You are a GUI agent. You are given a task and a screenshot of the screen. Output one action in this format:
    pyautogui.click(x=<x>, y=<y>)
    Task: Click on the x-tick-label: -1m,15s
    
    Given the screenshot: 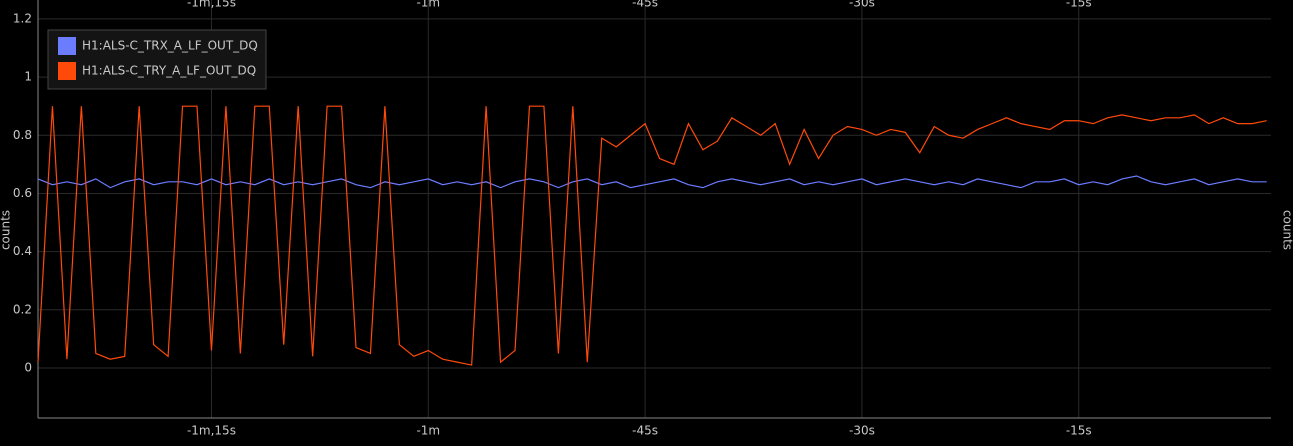 What is the action you would take?
    pyautogui.click(x=211, y=431)
    